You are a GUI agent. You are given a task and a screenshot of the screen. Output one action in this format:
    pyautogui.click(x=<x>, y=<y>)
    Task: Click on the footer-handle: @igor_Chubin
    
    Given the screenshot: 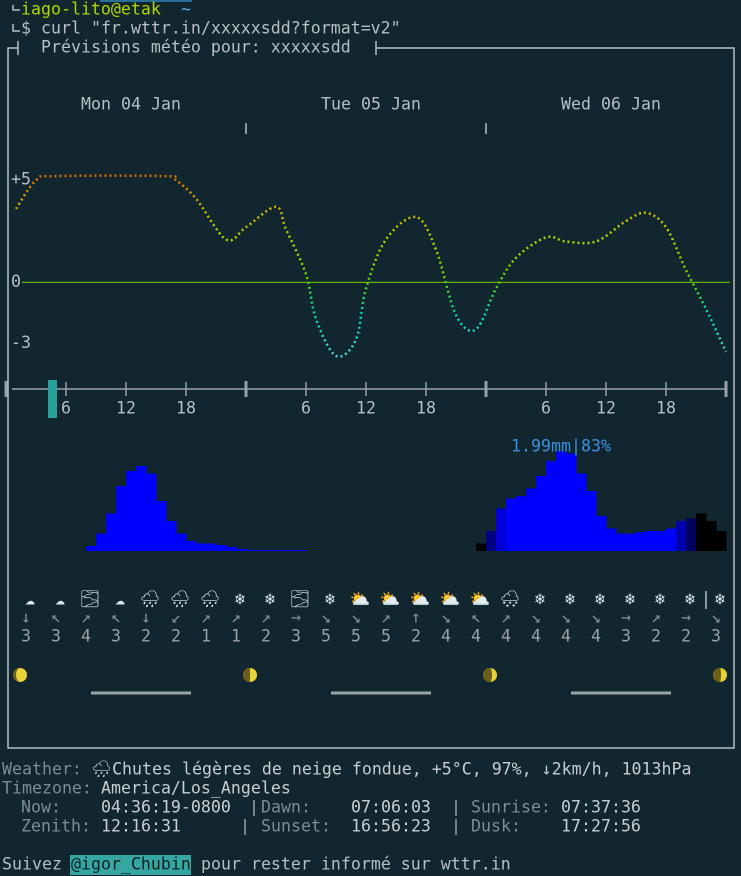 What is the action you would take?
    pyautogui.click(x=131, y=864)
    